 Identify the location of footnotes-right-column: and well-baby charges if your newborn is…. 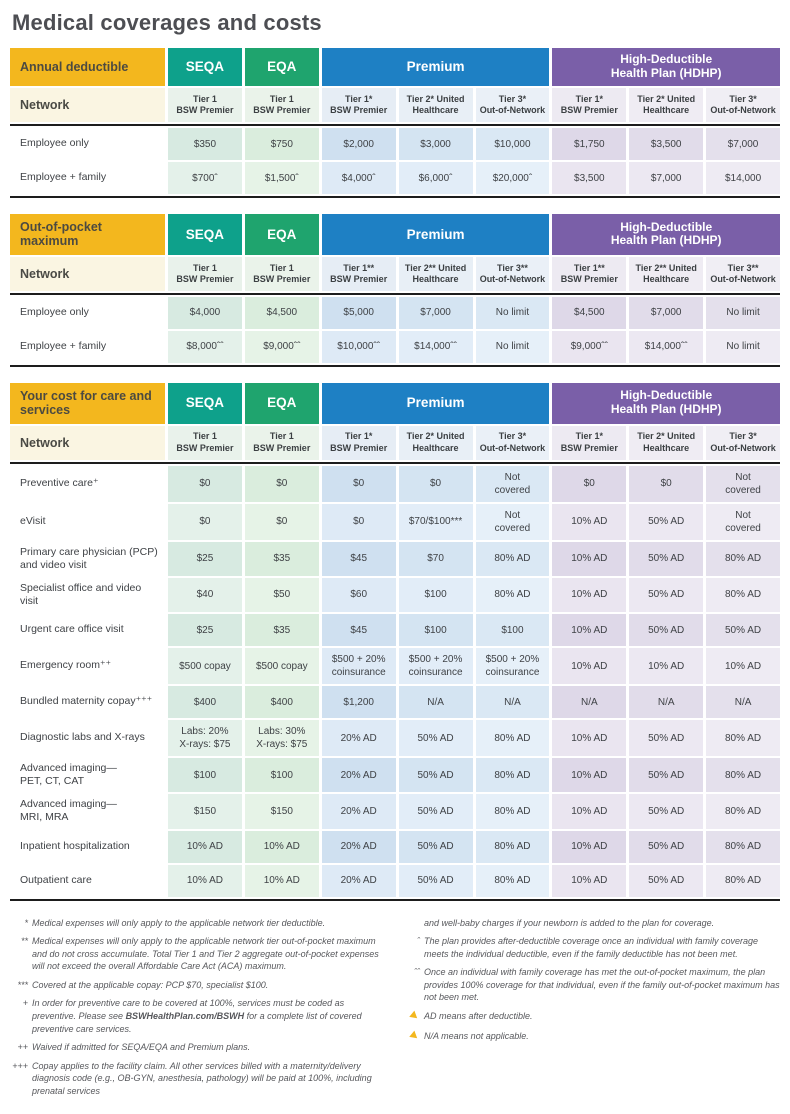
(591, 1010).